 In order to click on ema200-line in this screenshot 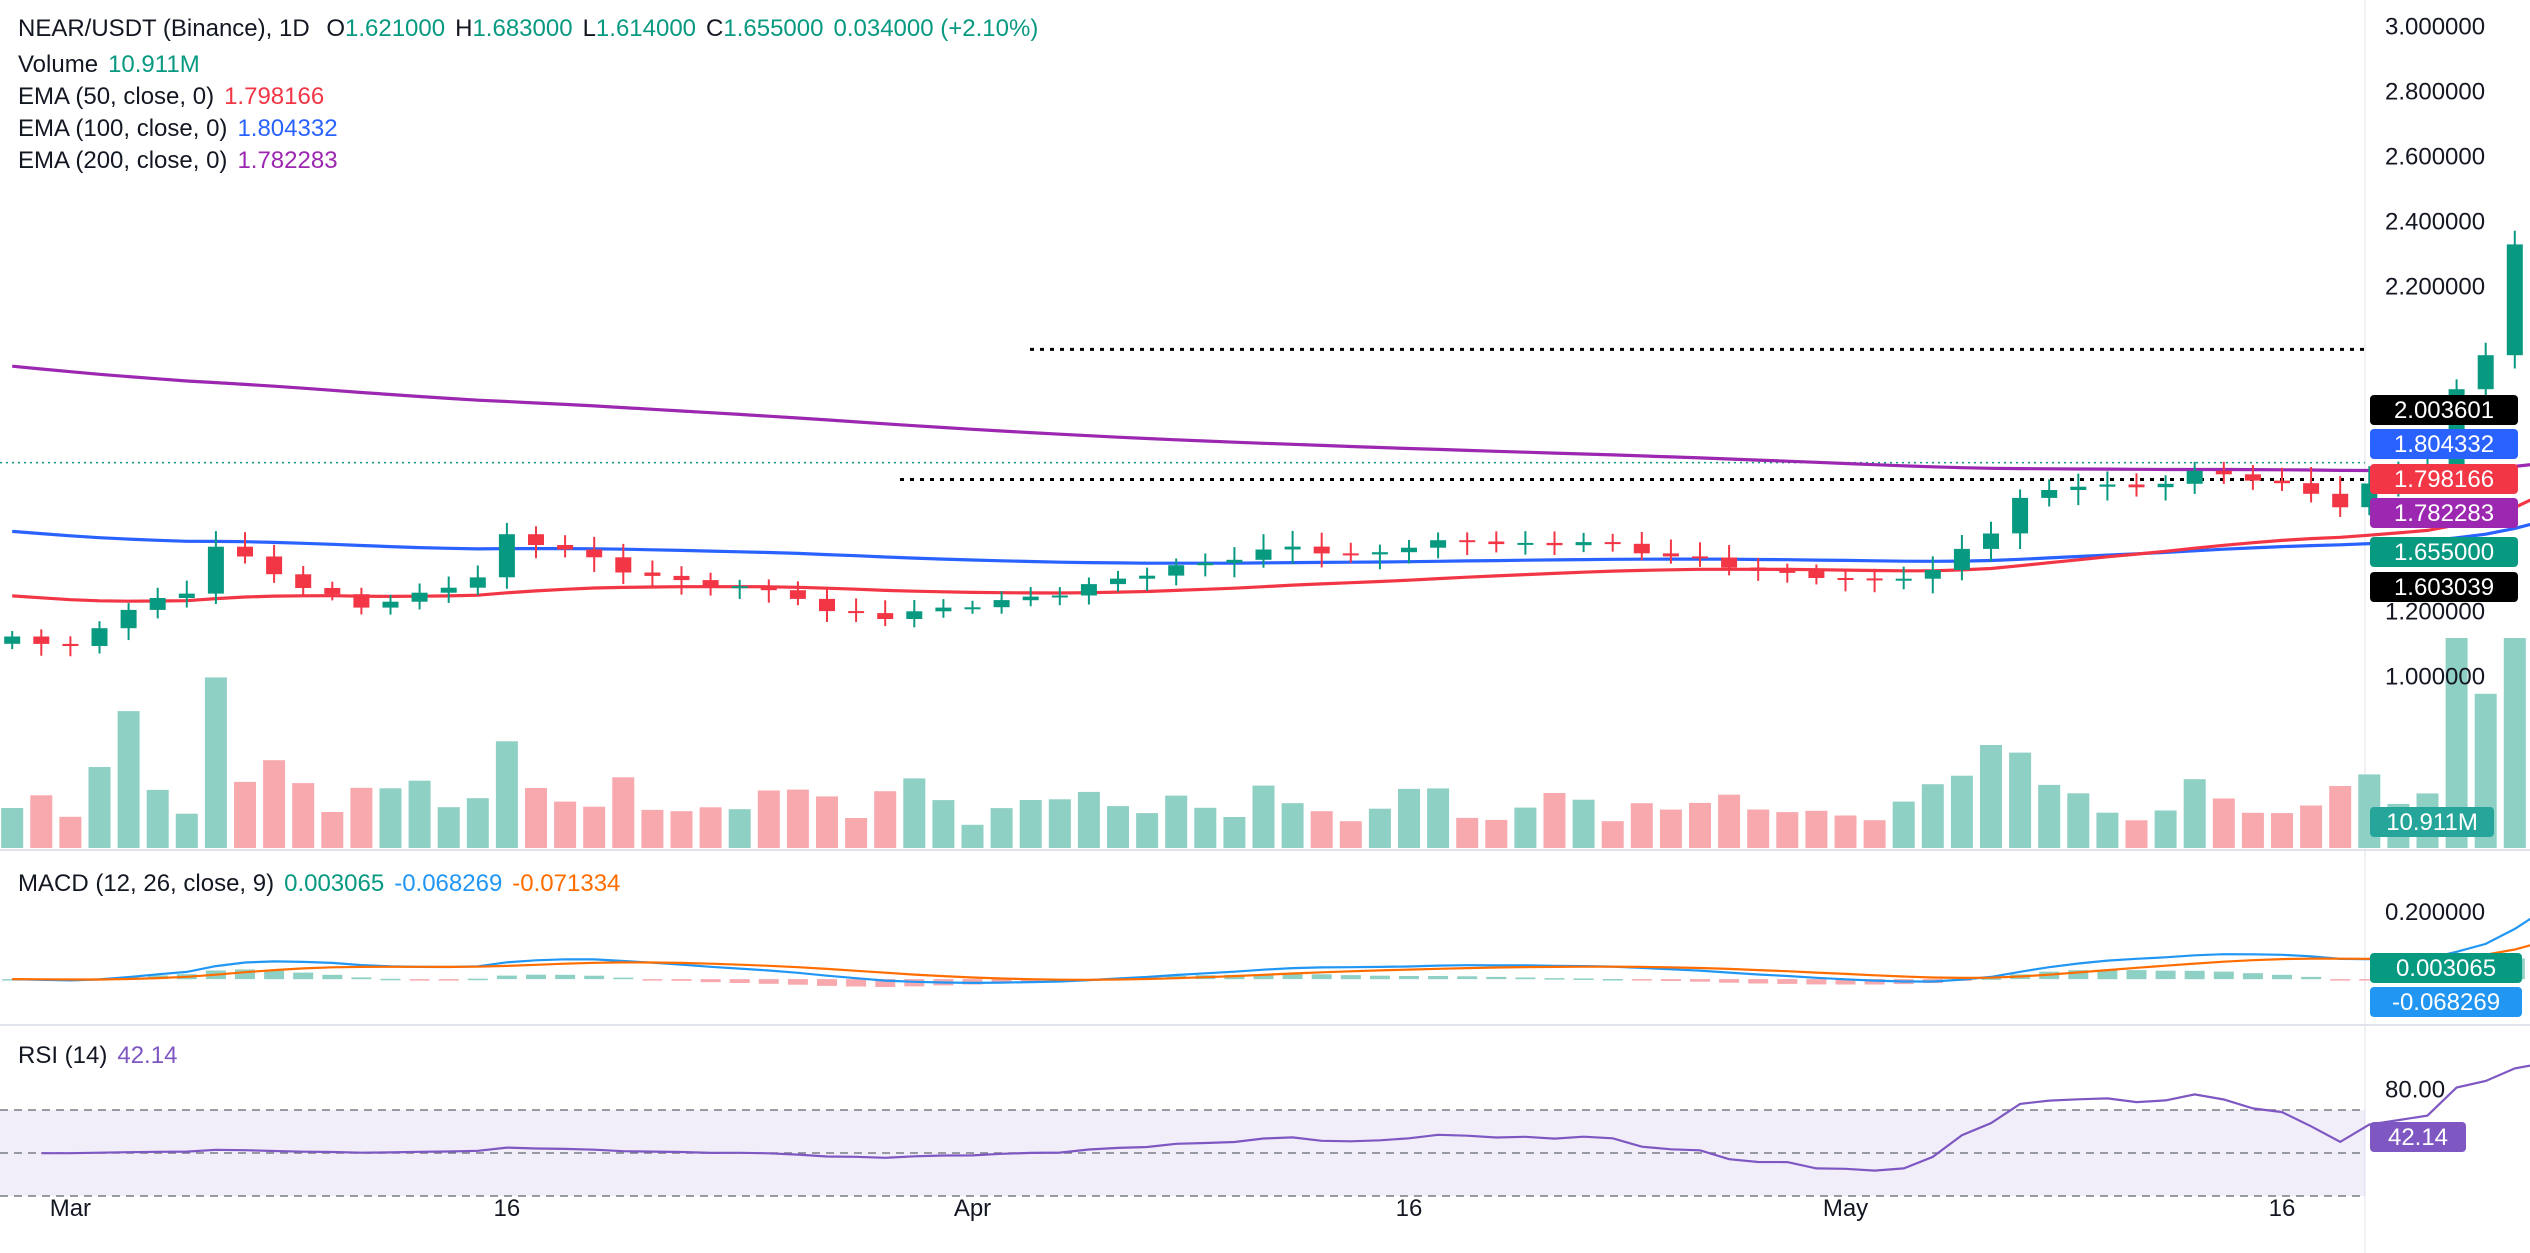, I will do `click(1271, 418)`.